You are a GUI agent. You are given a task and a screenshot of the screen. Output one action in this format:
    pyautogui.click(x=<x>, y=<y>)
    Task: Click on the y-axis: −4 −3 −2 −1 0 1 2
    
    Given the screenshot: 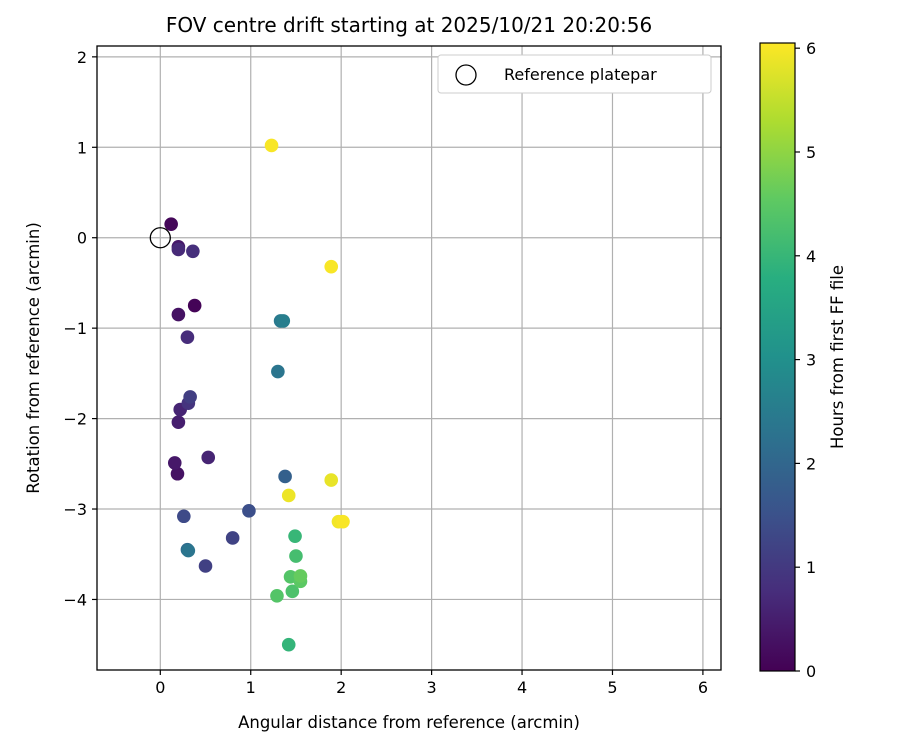 What is the action you would take?
    pyautogui.click(x=80, y=328)
    